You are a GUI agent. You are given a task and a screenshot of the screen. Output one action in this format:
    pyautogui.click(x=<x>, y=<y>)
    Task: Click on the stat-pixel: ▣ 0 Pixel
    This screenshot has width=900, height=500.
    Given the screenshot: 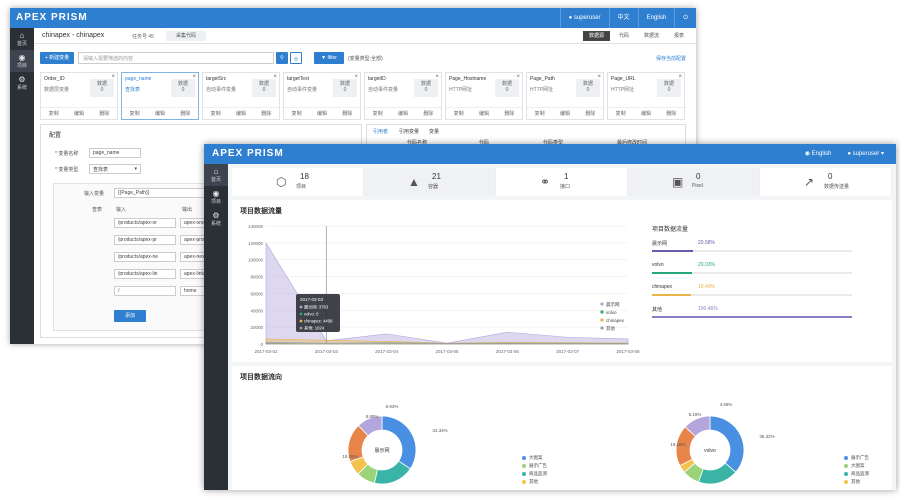 What is the action you would take?
    pyautogui.click(x=694, y=182)
    